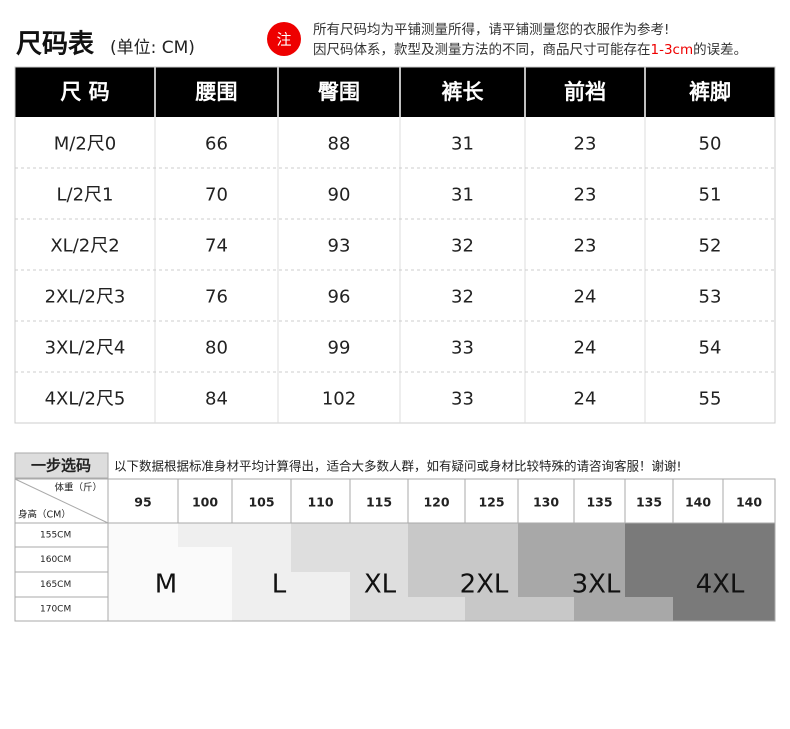  What do you see at coordinates (672, 50) in the screenshot?
I see `note-highlight: 1-3cm` at bounding box center [672, 50].